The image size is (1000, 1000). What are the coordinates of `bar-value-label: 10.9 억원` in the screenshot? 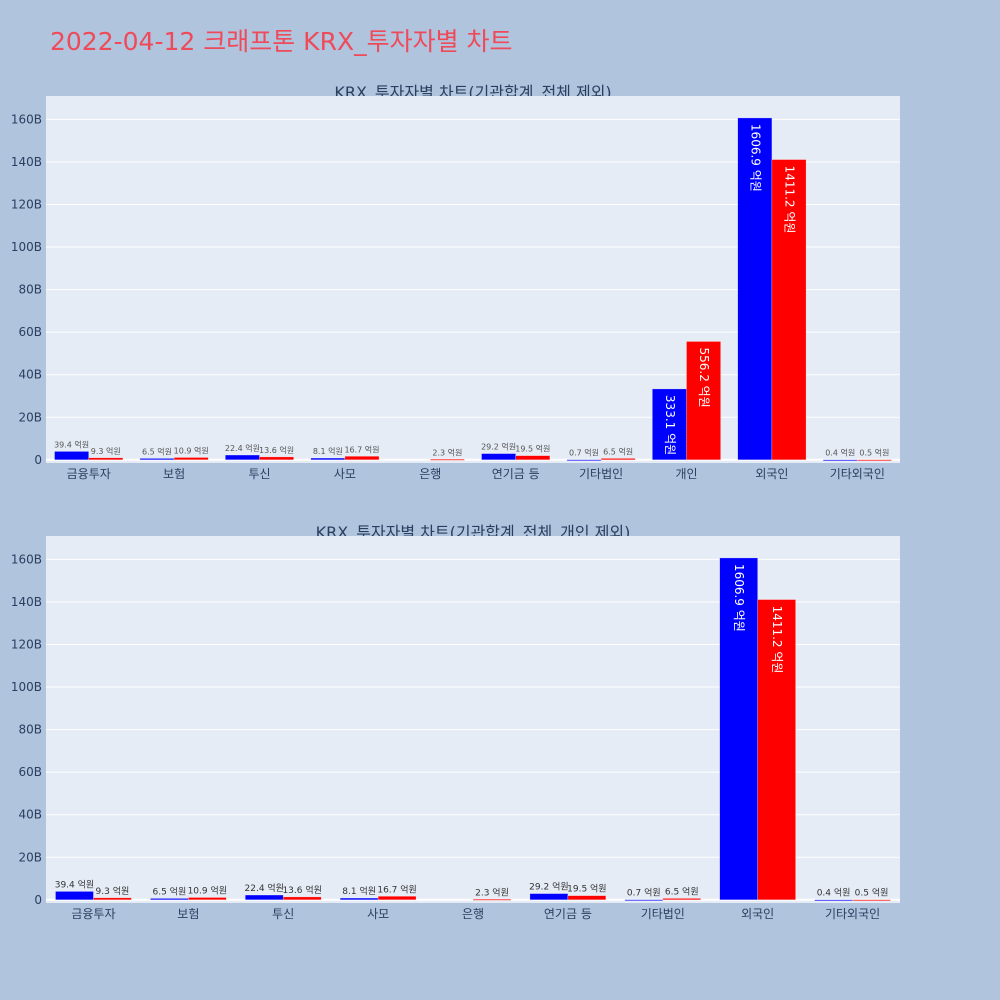 It's located at (191, 450).